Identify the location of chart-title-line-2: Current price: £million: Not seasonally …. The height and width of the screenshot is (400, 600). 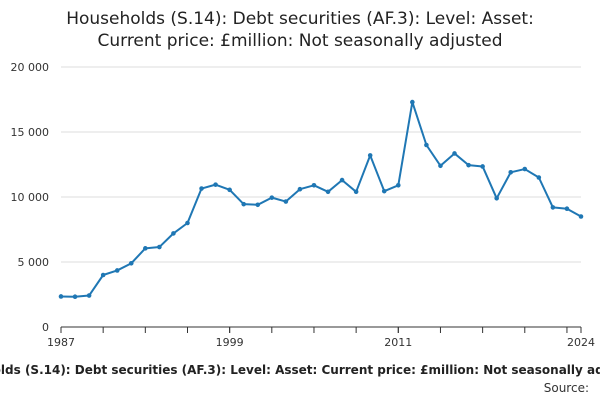
(299, 41).